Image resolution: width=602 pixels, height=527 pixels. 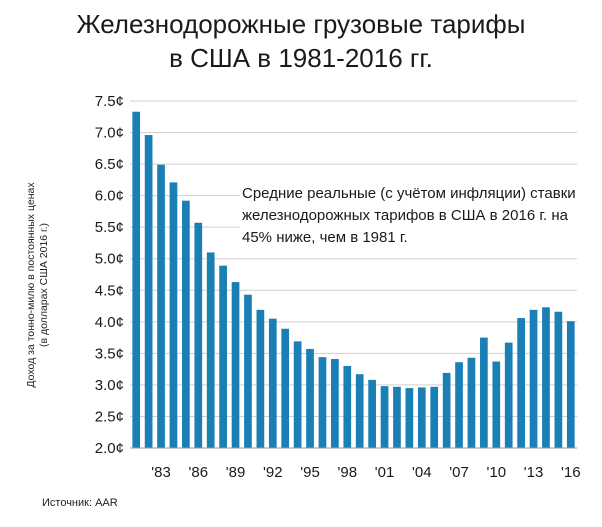 What do you see at coordinates (109, 101) in the screenshot?
I see `y-tick-label: 7.5¢` at bounding box center [109, 101].